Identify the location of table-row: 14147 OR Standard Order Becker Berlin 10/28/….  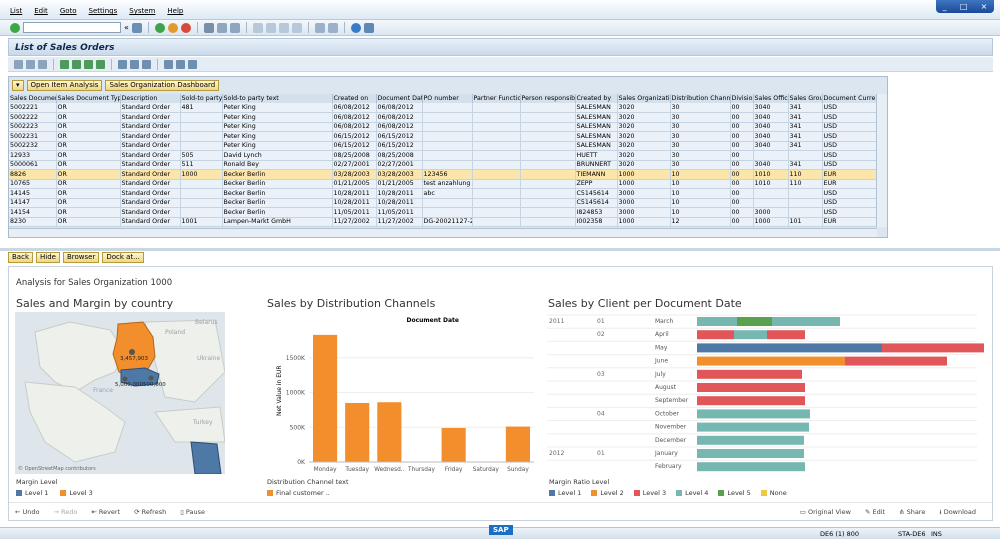
(443, 203).